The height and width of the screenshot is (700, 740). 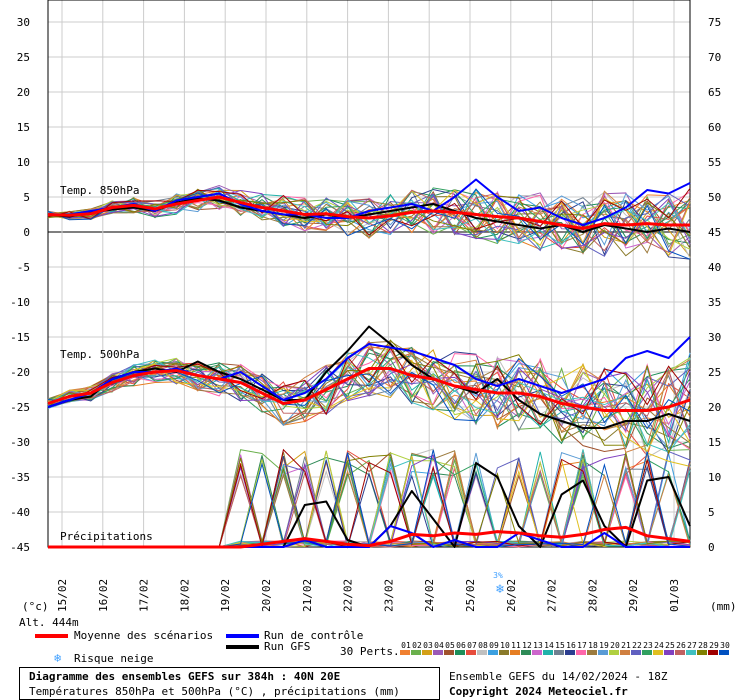 I want to click on pert-number: 03, so click(x=428, y=645).